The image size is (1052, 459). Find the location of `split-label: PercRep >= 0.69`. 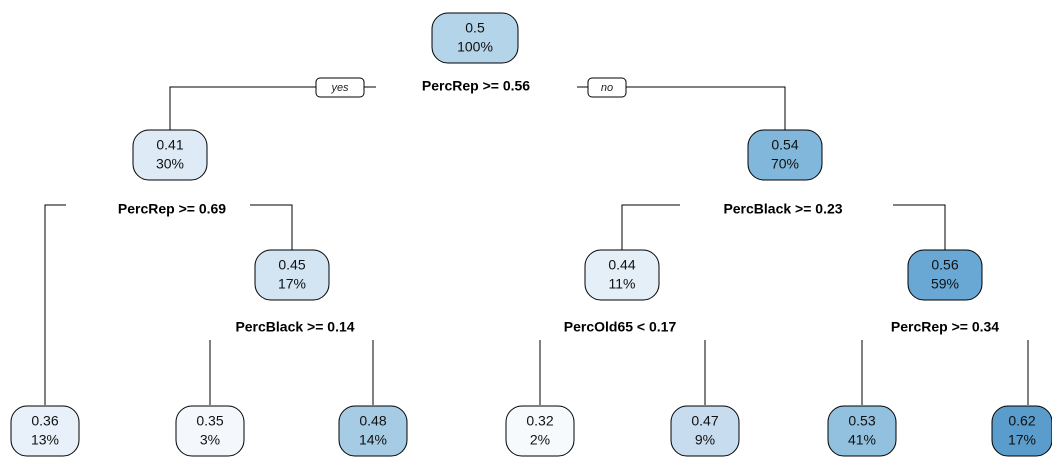

split-label: PercRep >= 0.69 is located at coordinates (172, 209).